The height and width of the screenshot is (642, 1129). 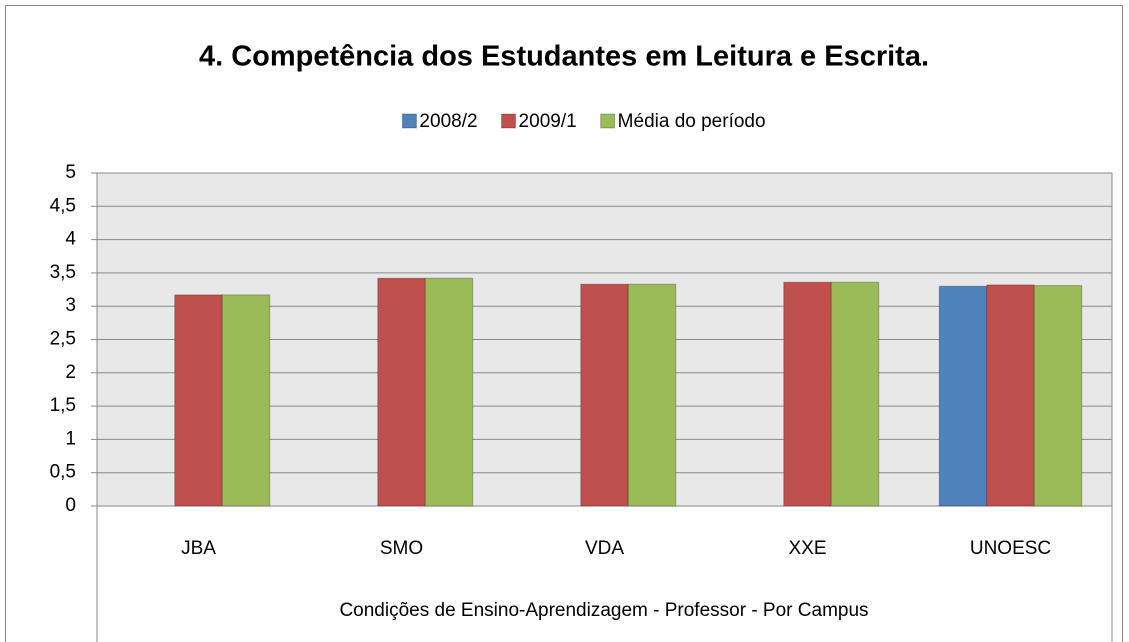 I want to click on legend-label: Média do período, so click(x=692, y=121).